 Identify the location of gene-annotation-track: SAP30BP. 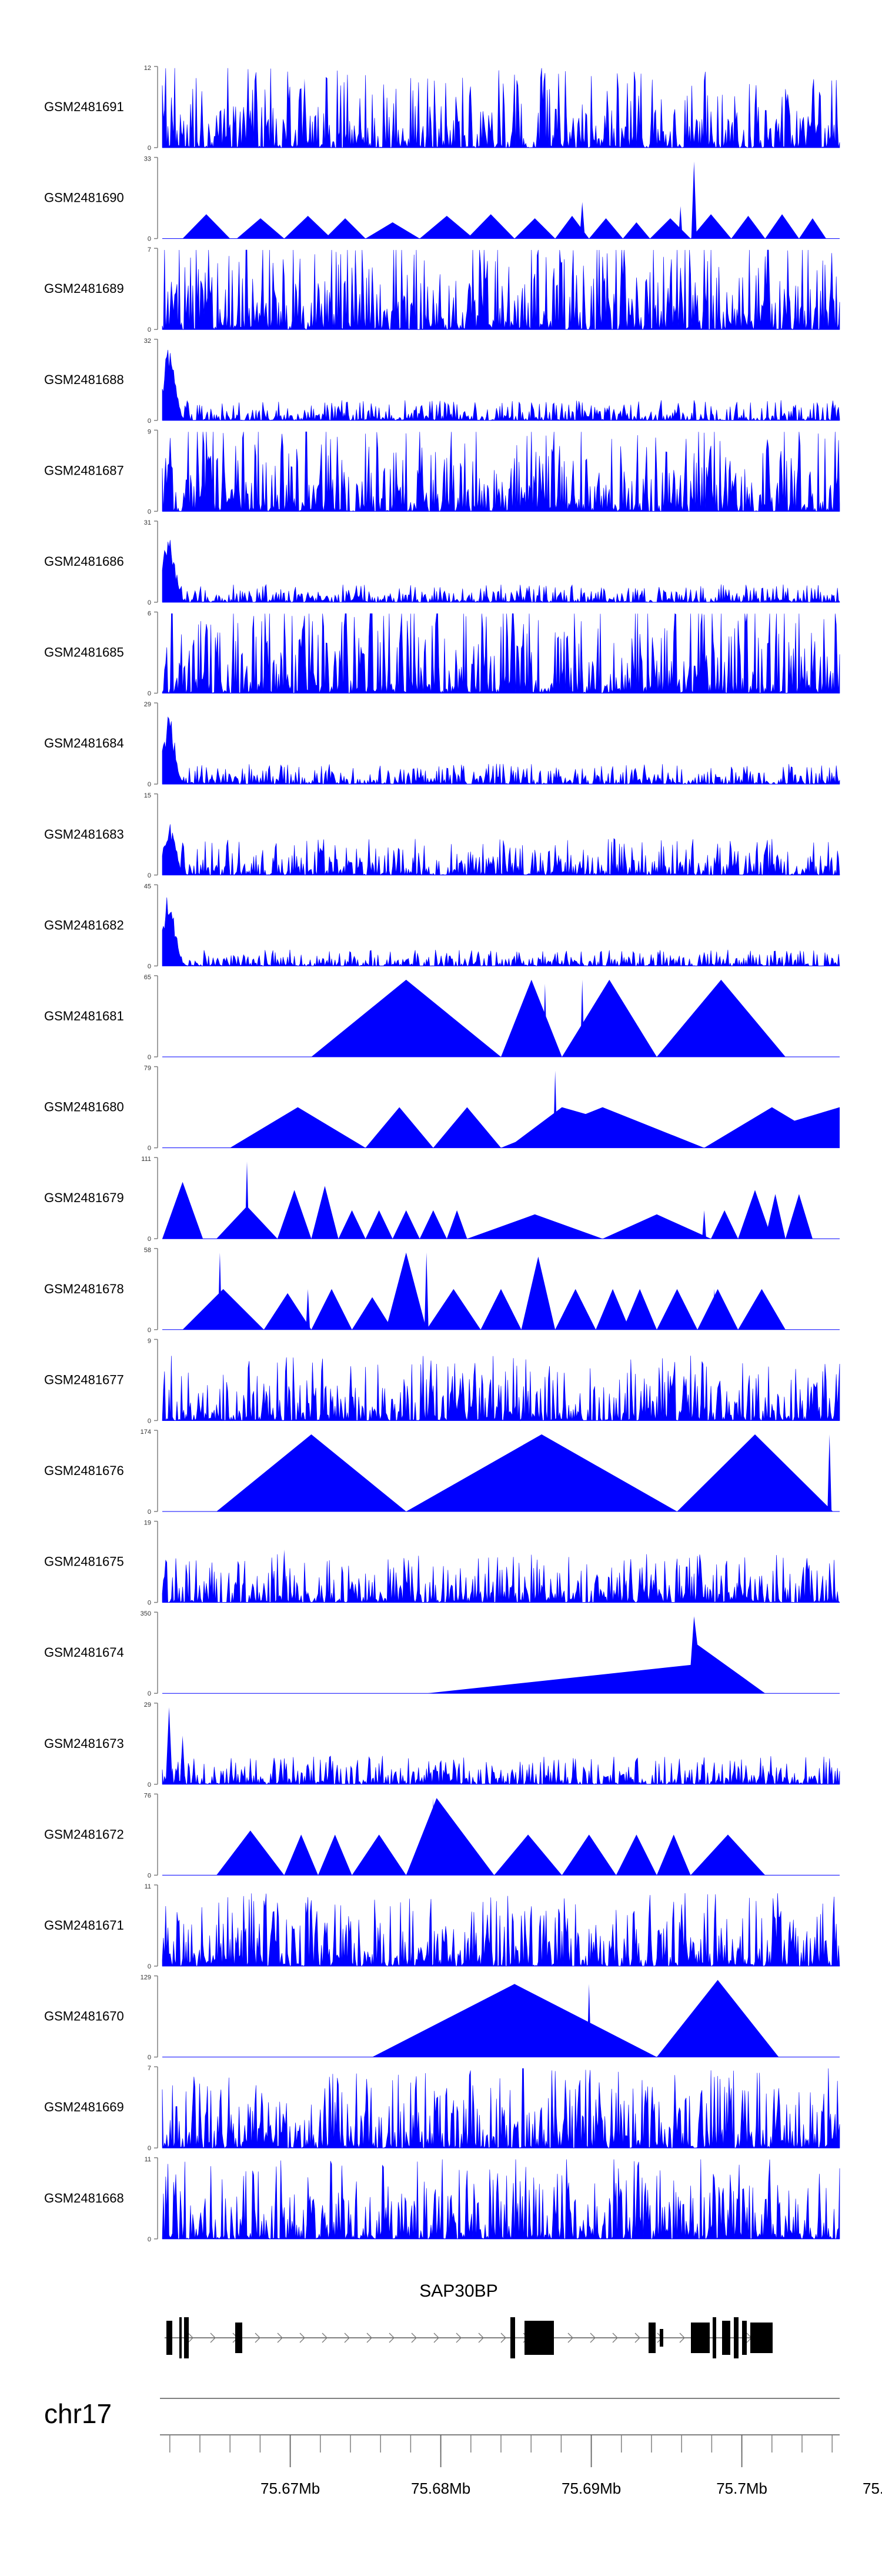
(469, 2319).